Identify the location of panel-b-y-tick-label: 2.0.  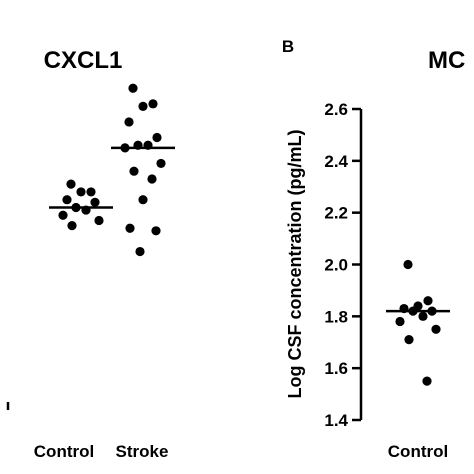
(336, 265).